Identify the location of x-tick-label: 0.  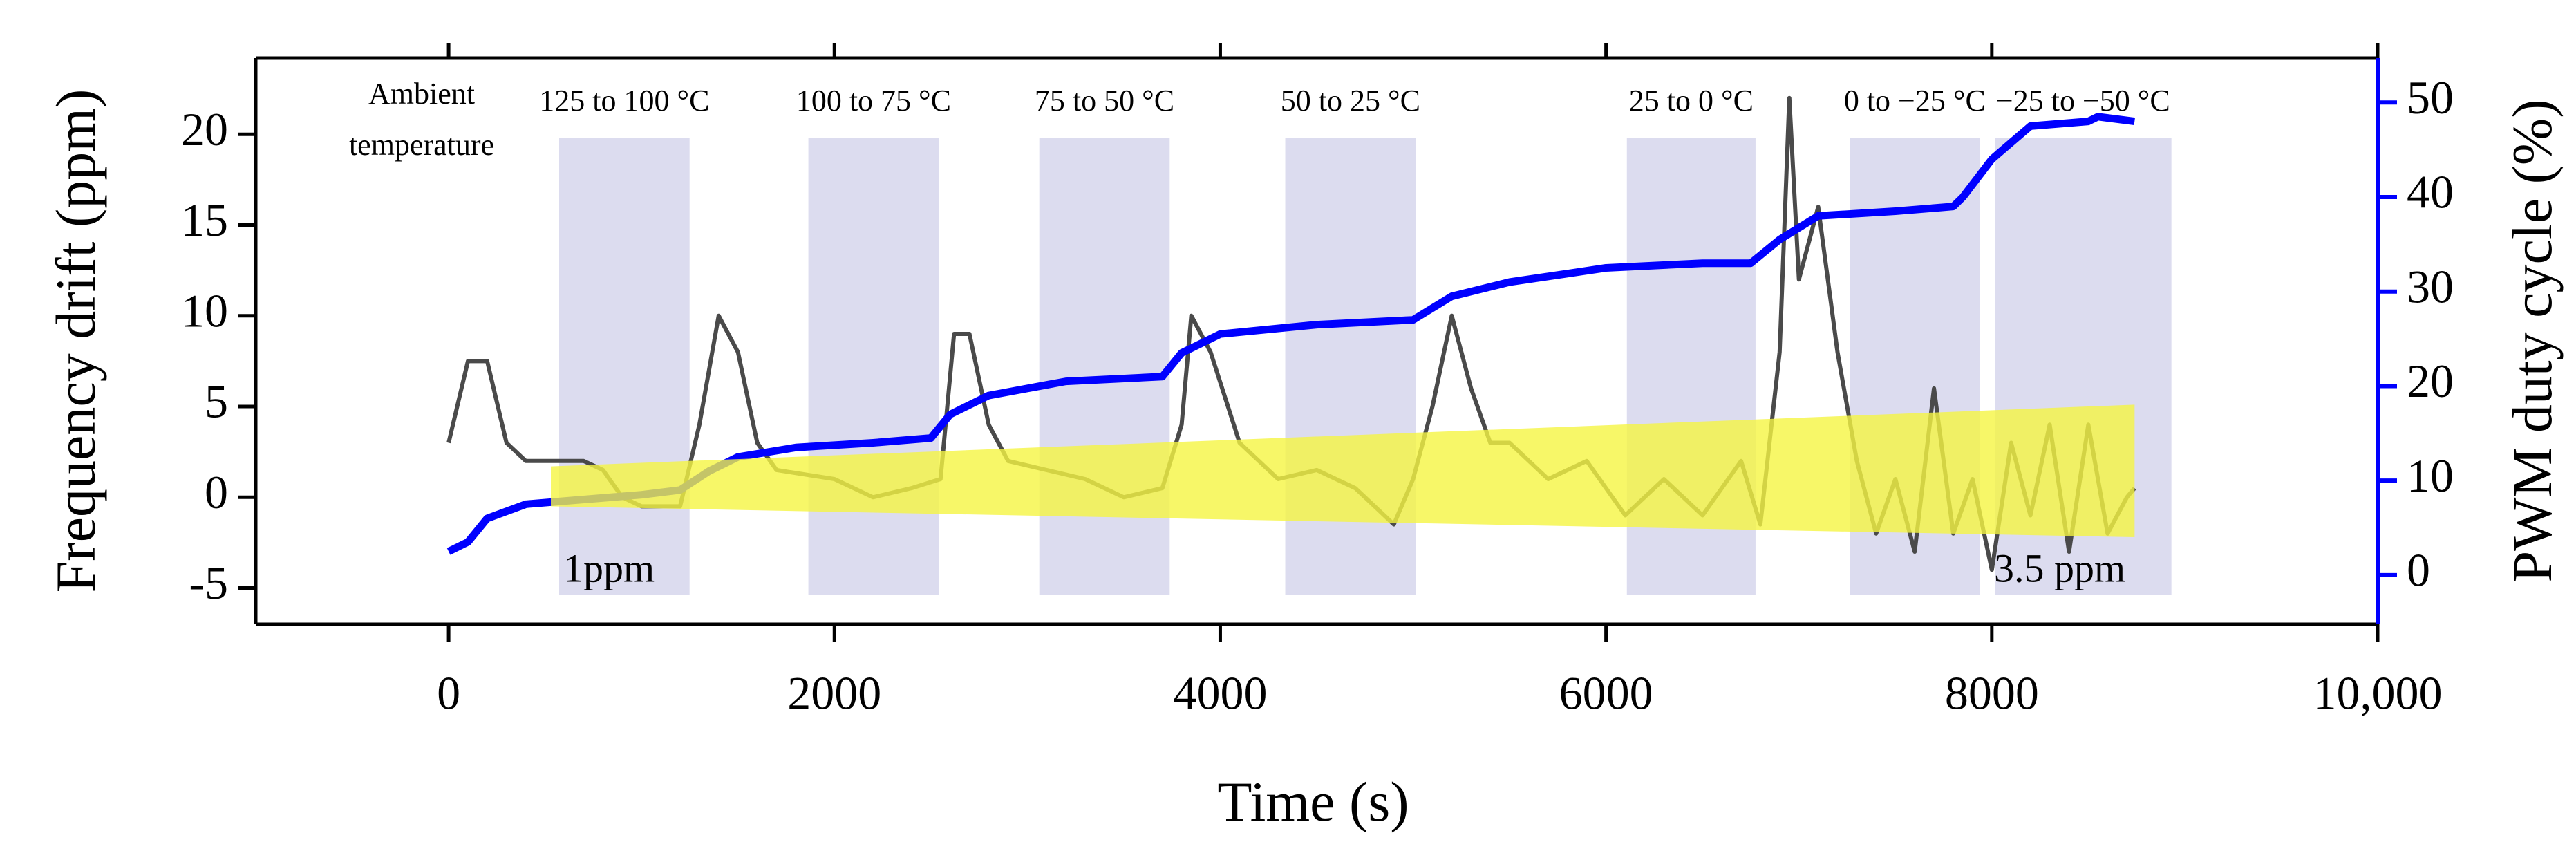
(448, 693).